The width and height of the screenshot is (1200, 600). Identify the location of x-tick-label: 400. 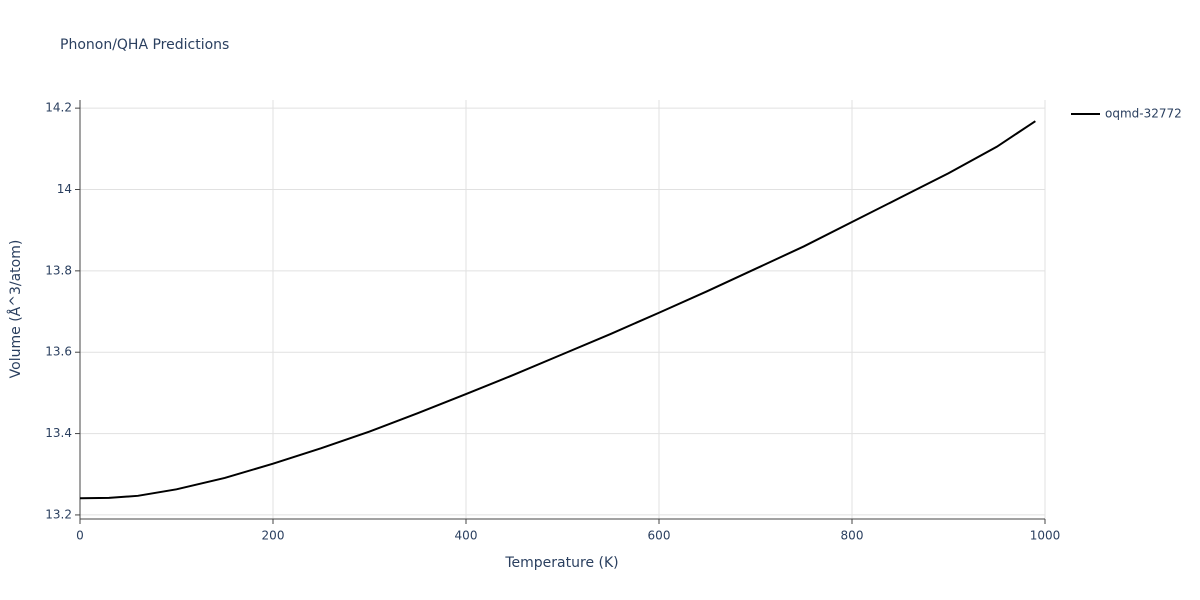
(466, 536).